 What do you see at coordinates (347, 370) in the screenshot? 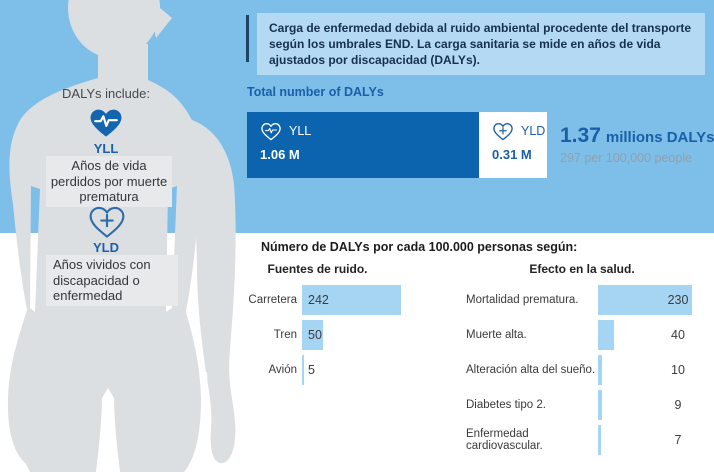
I see `chart-row: Avión 5` at bounding box center [347, 370].